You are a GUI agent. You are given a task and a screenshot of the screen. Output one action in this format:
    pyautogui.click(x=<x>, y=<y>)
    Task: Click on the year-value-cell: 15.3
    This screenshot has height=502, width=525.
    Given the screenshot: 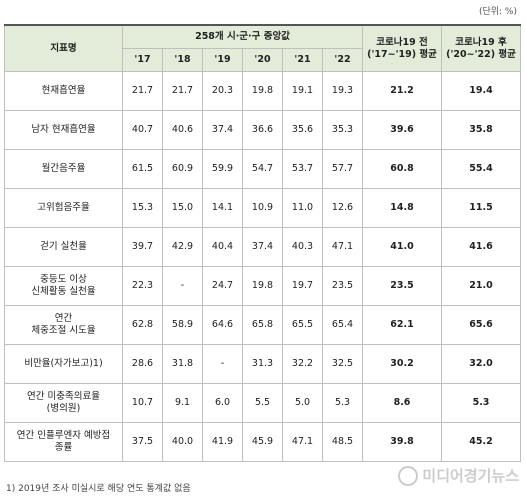 What is the action you would take?
    pyautogui.click(x=142, y=208)
    